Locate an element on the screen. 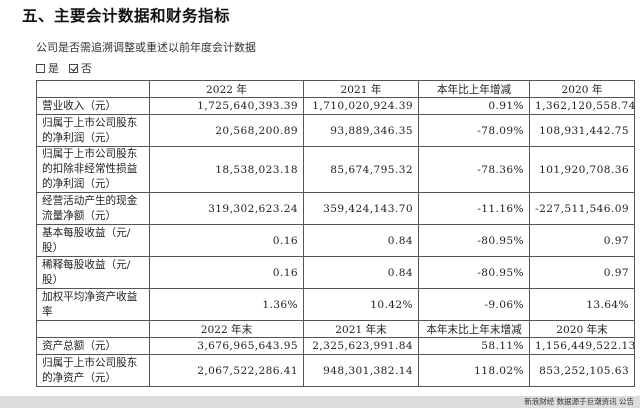  cell-value: 3,676,965,643.95 is located at coordinates (226, 346).